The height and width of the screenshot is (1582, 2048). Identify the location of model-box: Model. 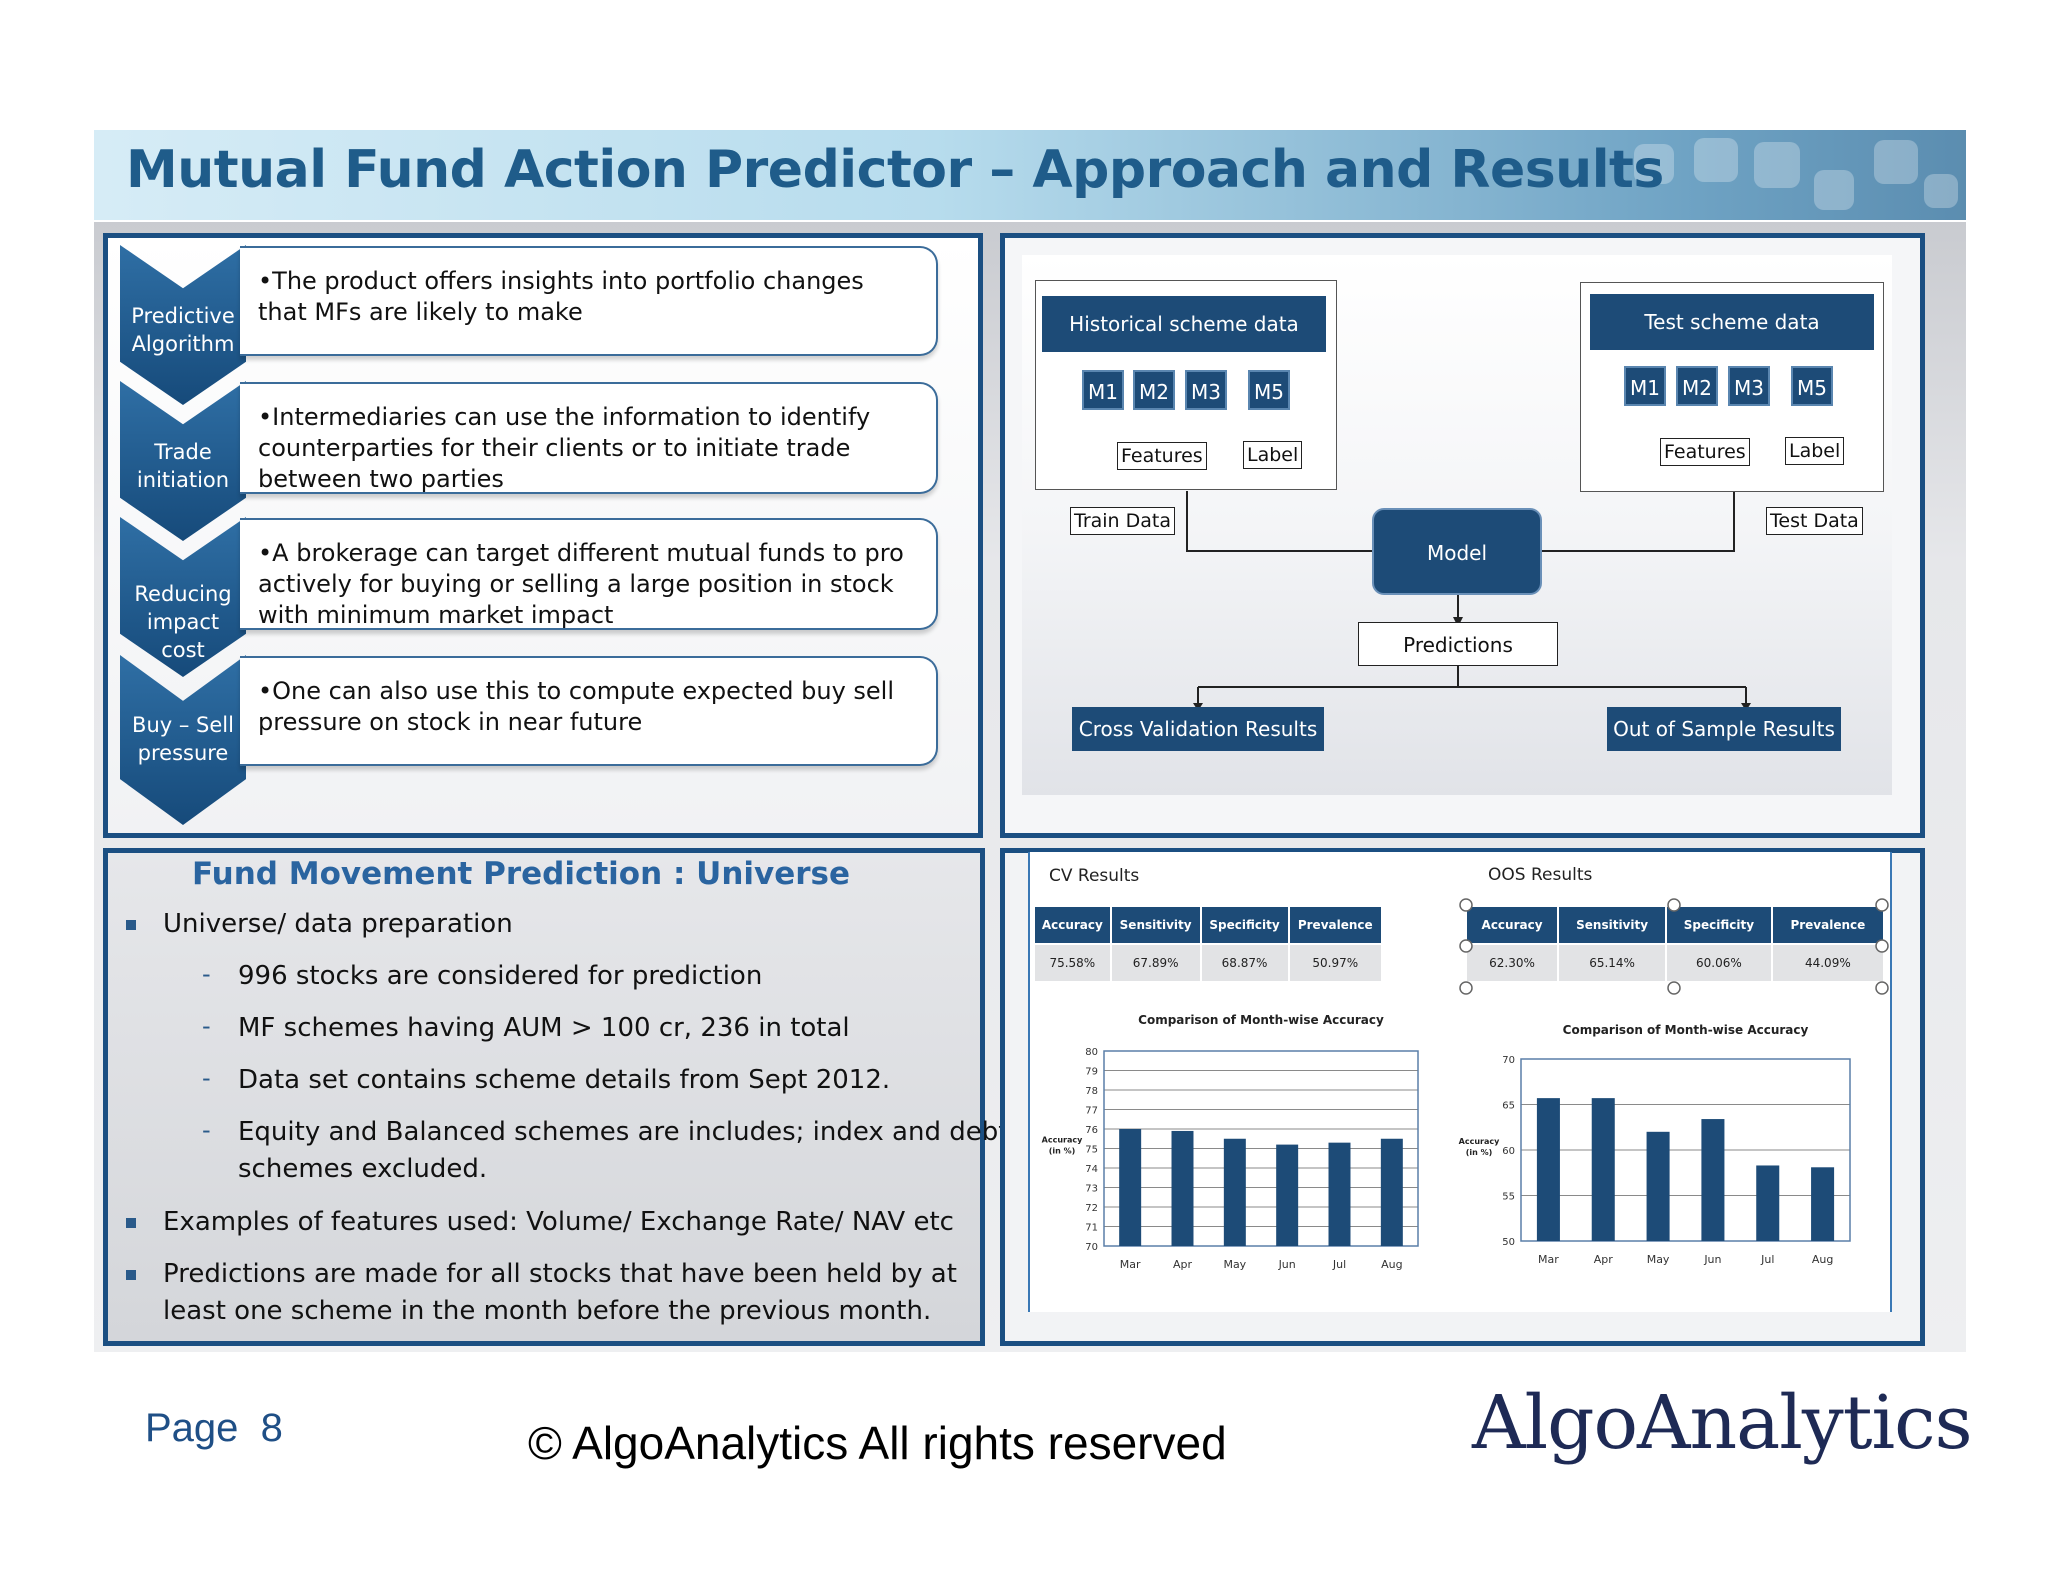
(1457, 551).